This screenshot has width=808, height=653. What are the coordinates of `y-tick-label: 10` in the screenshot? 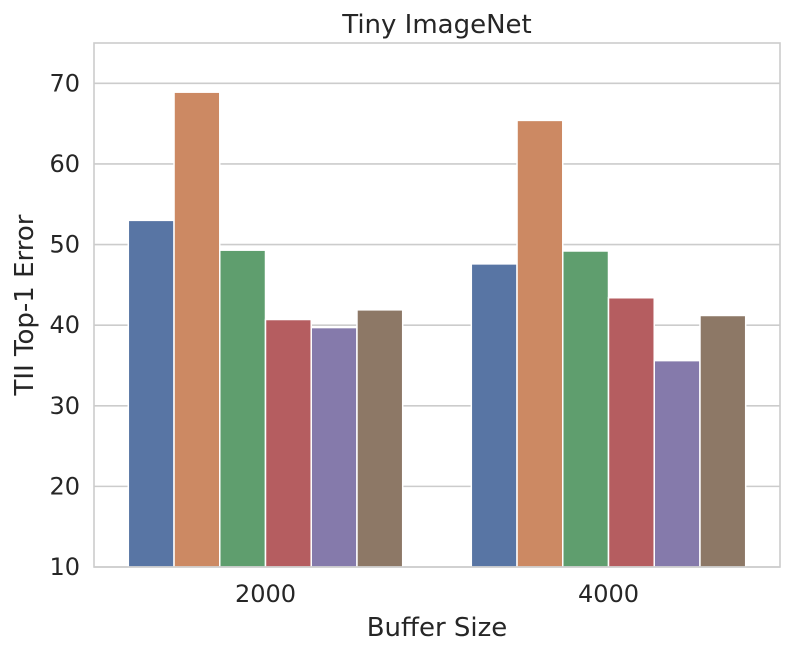 It's located at (64, 567).